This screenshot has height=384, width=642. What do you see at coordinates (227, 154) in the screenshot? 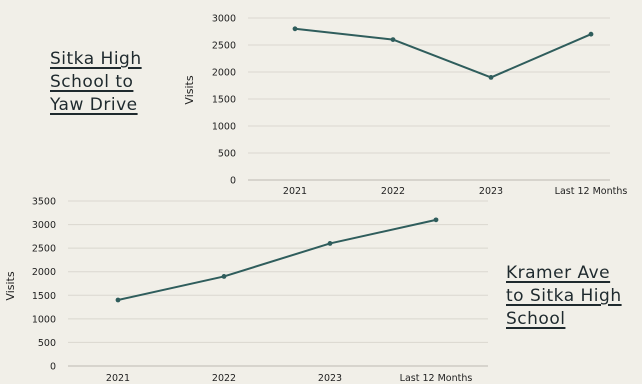
I see `top-y-tick-label: 500` at bounding box center [227, 154].